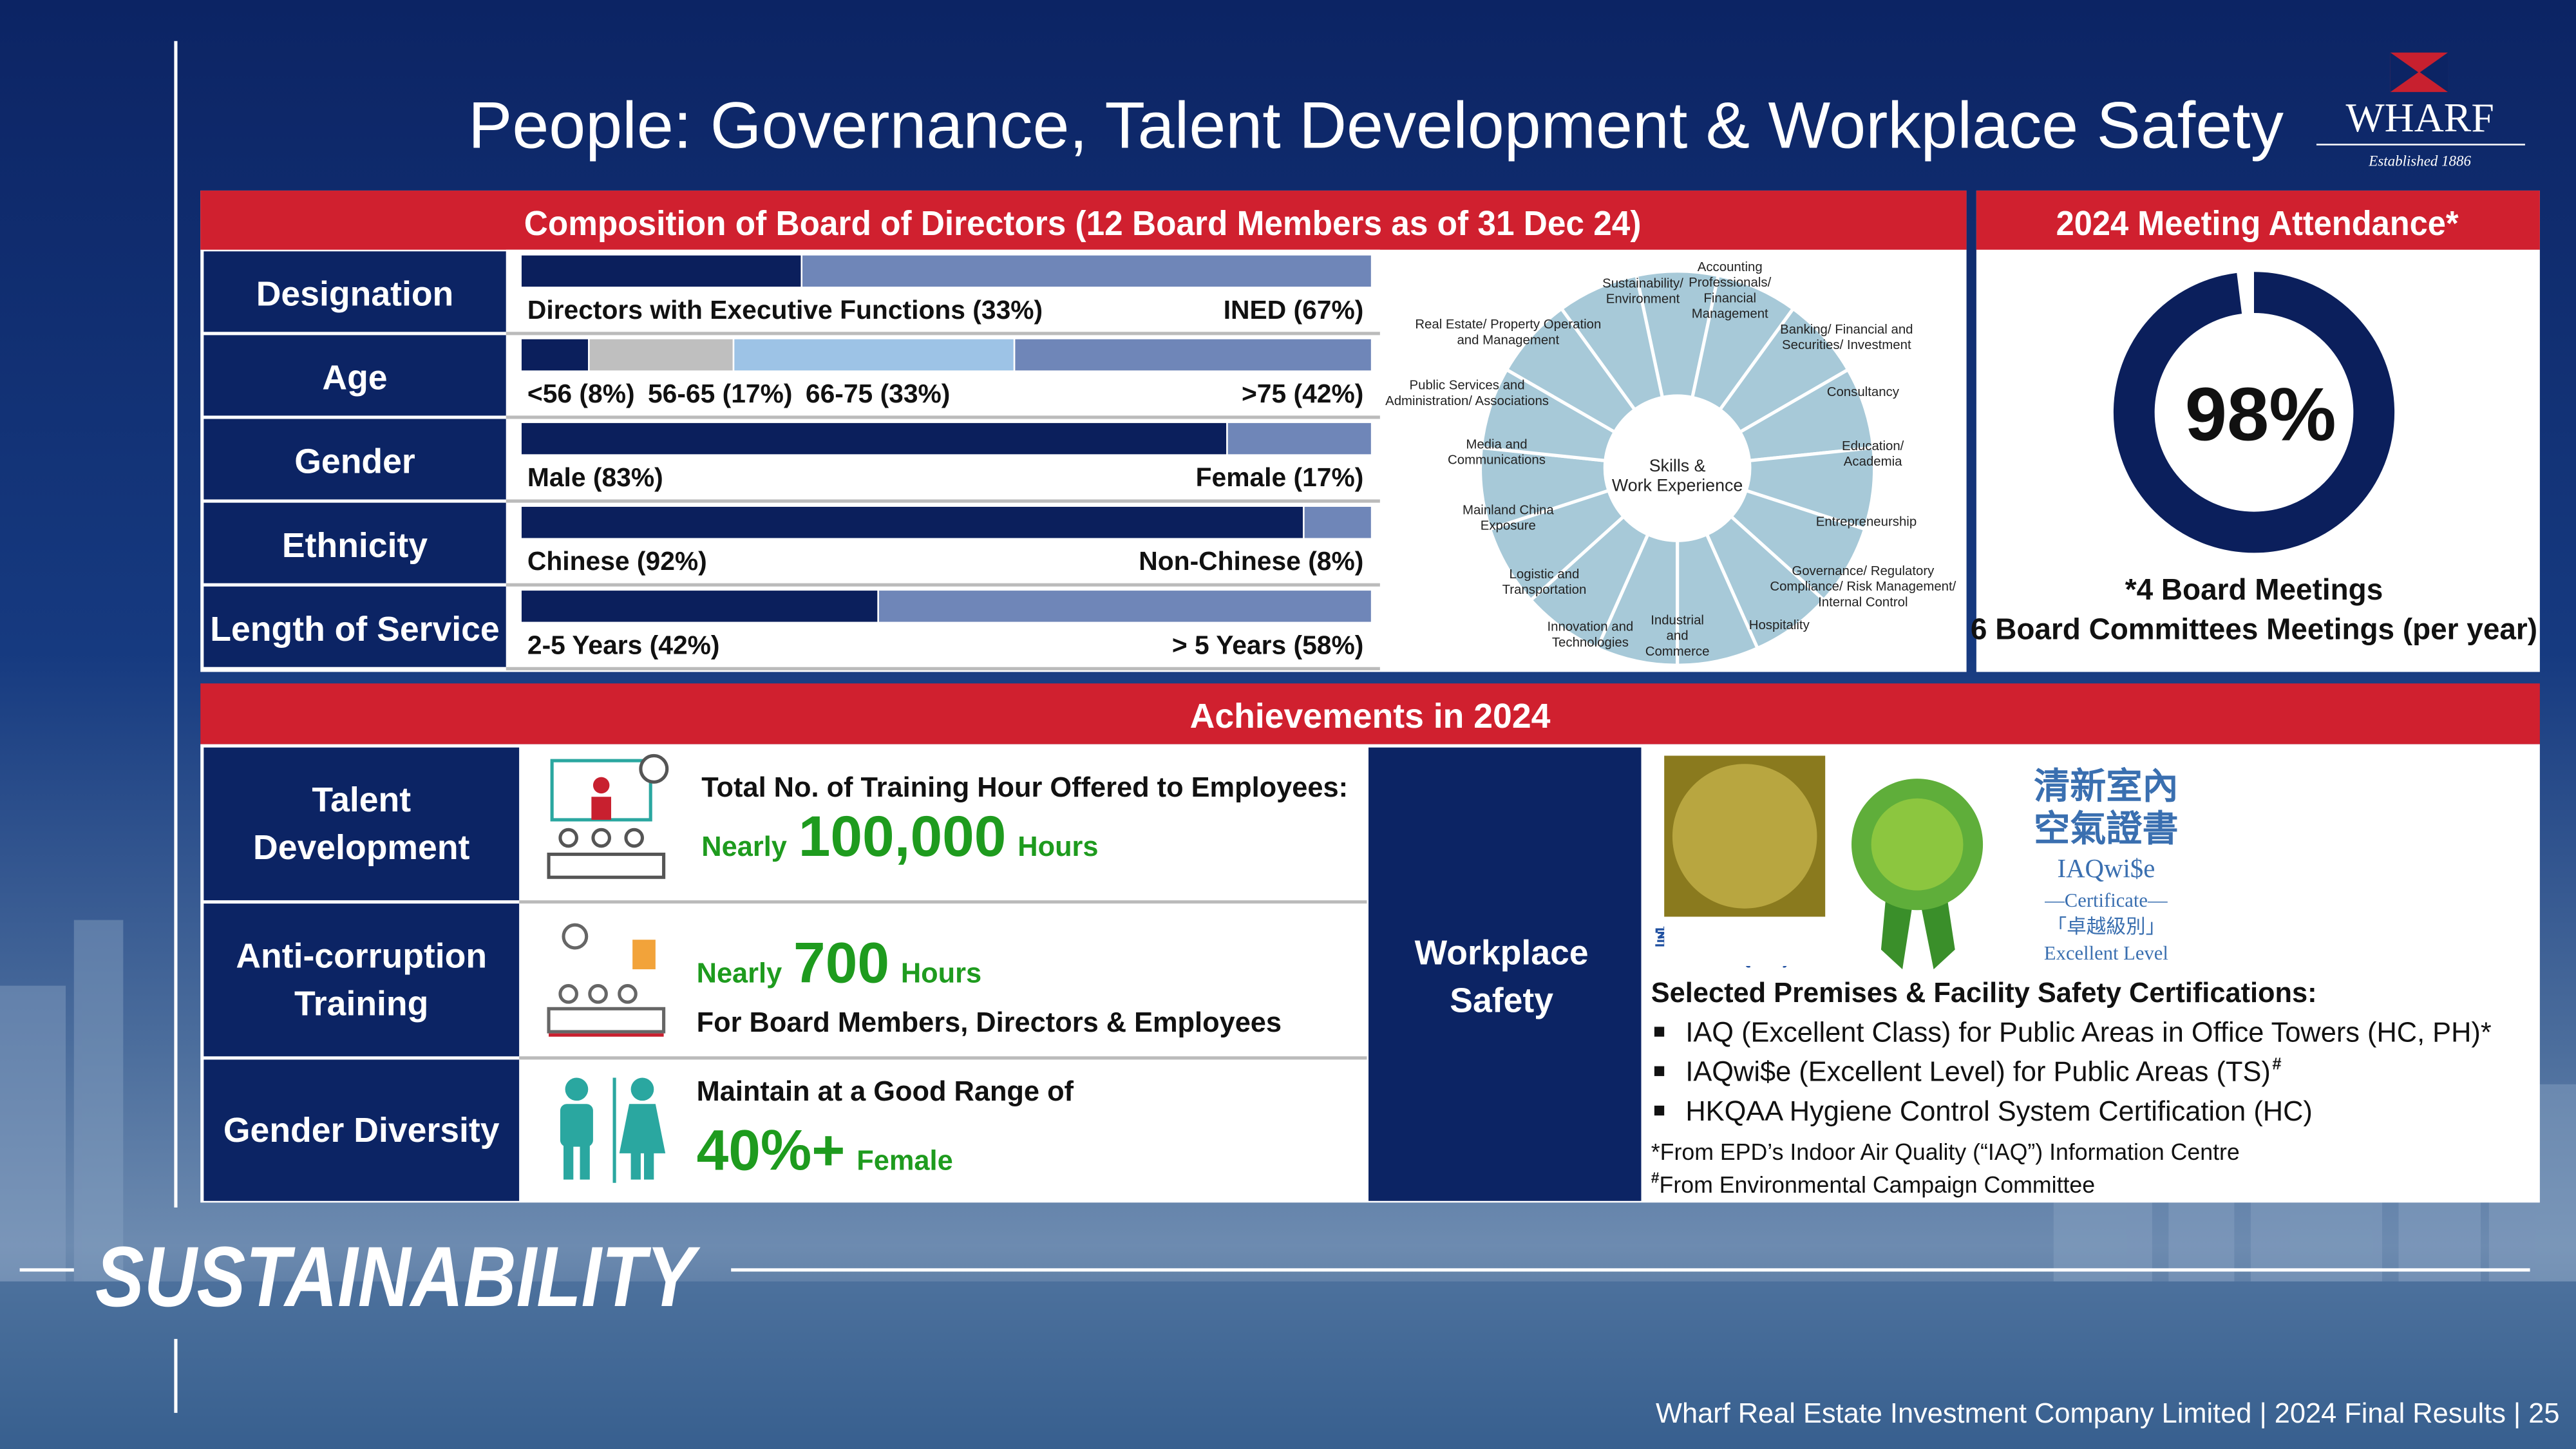  Describe the element at coordinates (2106, 786) in the screenshot. I see `badge-text: 清新室內` at that location.